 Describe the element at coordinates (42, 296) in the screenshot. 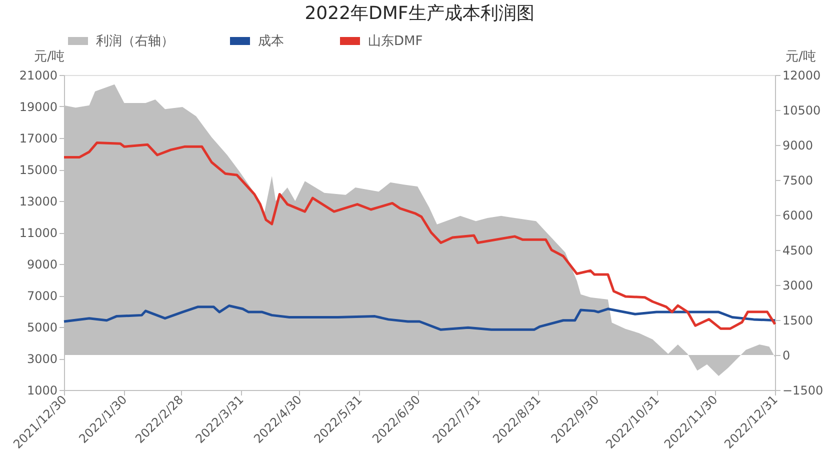

I see `y-tick-label: 7000` at that location.